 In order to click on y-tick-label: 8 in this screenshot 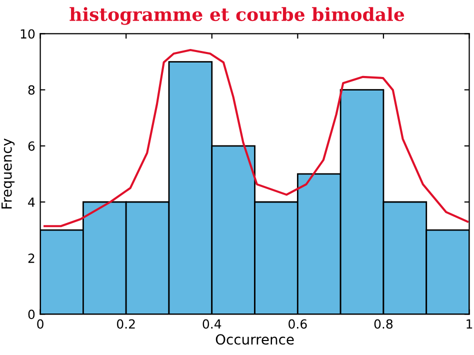, I will do `click(31, 90)`.